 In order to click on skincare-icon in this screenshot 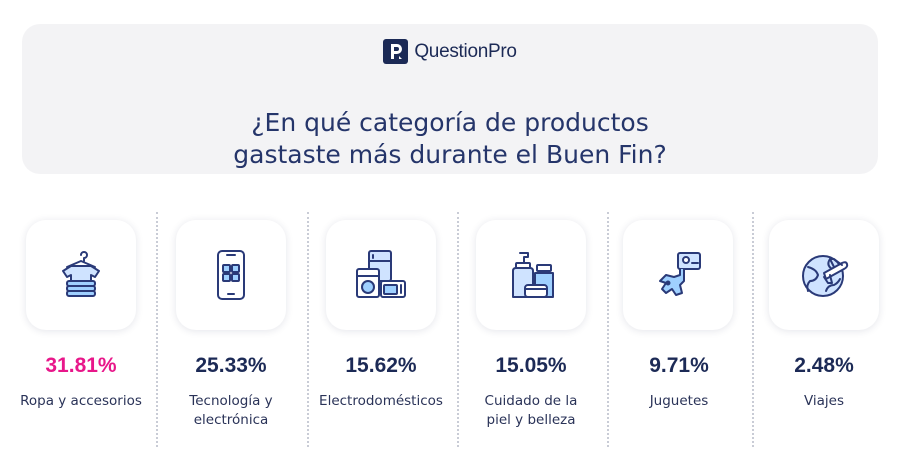, I will do `click(533, 275)`.